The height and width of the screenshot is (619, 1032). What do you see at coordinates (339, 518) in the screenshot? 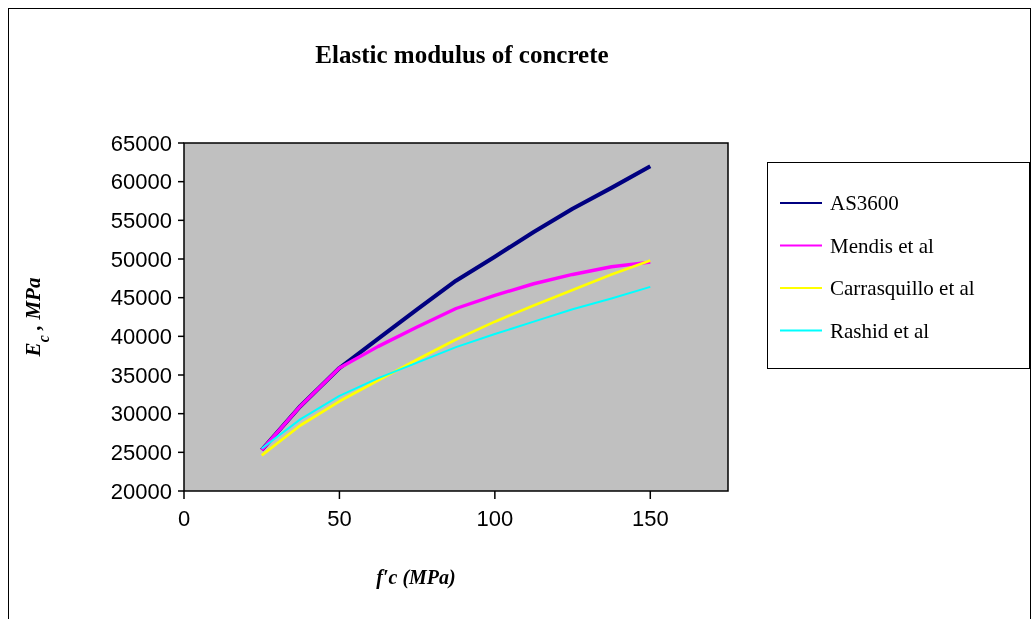
I see `x-tick-label: 50` at bounding box center [339, 518].